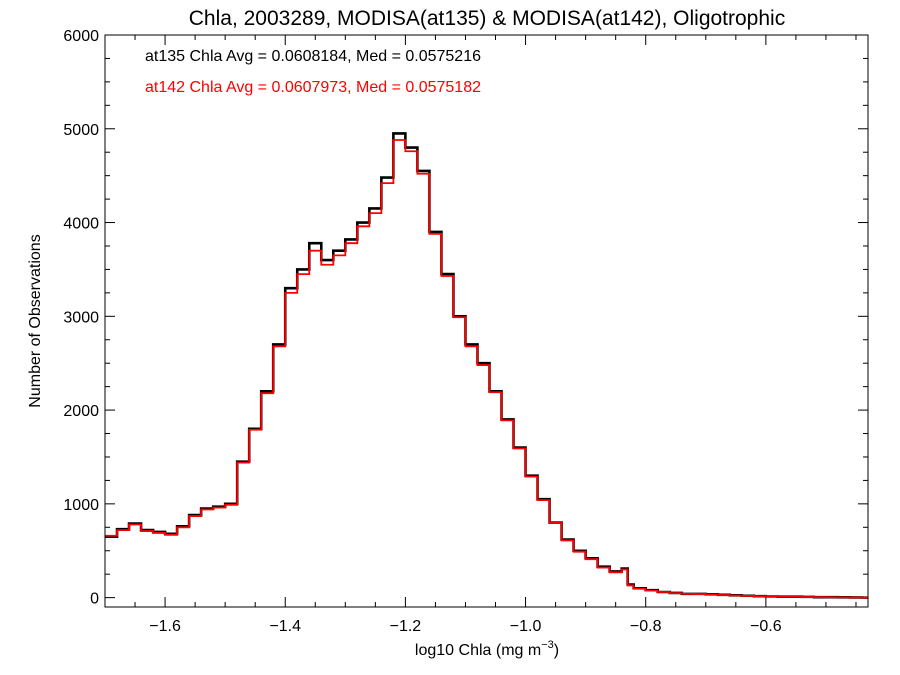 Image resolution: width=900 pixels, height=675 pixels. I want to click on x-tick-label: −1.6, so click(165, 626).